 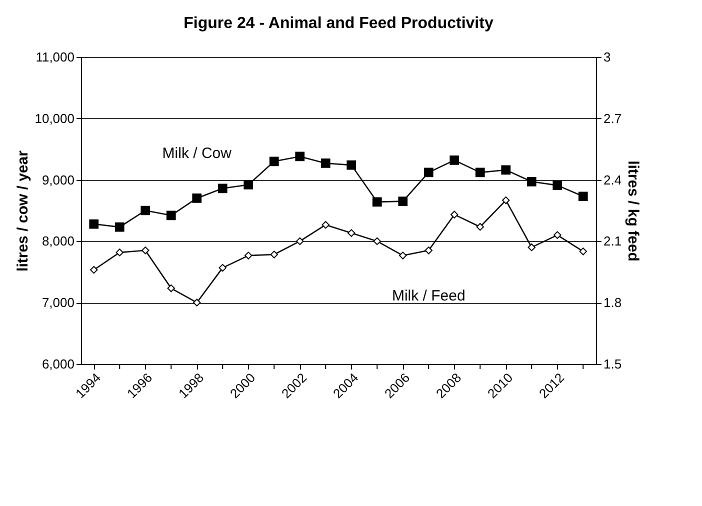 What do you see at coordinates (197, 153) in the screenshot?
I see `series-label: Milk / Cow` at bounding box center [197, 153].